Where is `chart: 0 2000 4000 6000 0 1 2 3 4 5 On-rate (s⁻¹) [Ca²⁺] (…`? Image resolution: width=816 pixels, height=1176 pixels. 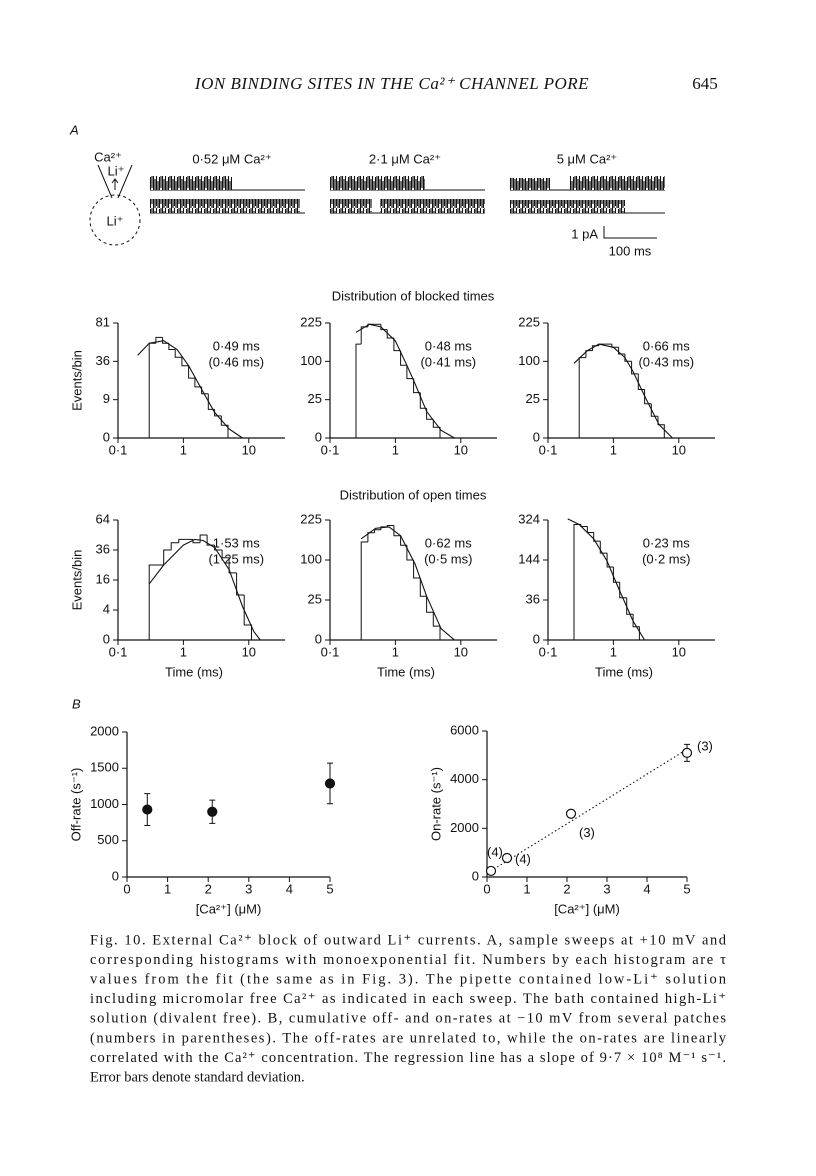
chart: 0 2000 4000 6000 0 1 2 3 4 5 On-rate (s⁻¹) [Ca²⁺] (… is located at coordinates (570, 819).